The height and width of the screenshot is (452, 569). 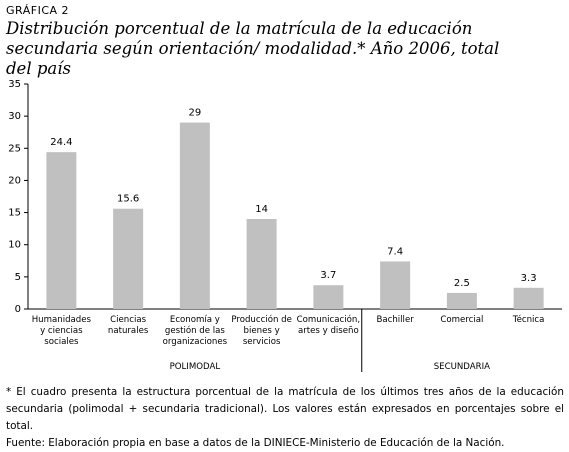 I want to click on x-tick-label: Ciencias naturales, so click(x=128, y=325).